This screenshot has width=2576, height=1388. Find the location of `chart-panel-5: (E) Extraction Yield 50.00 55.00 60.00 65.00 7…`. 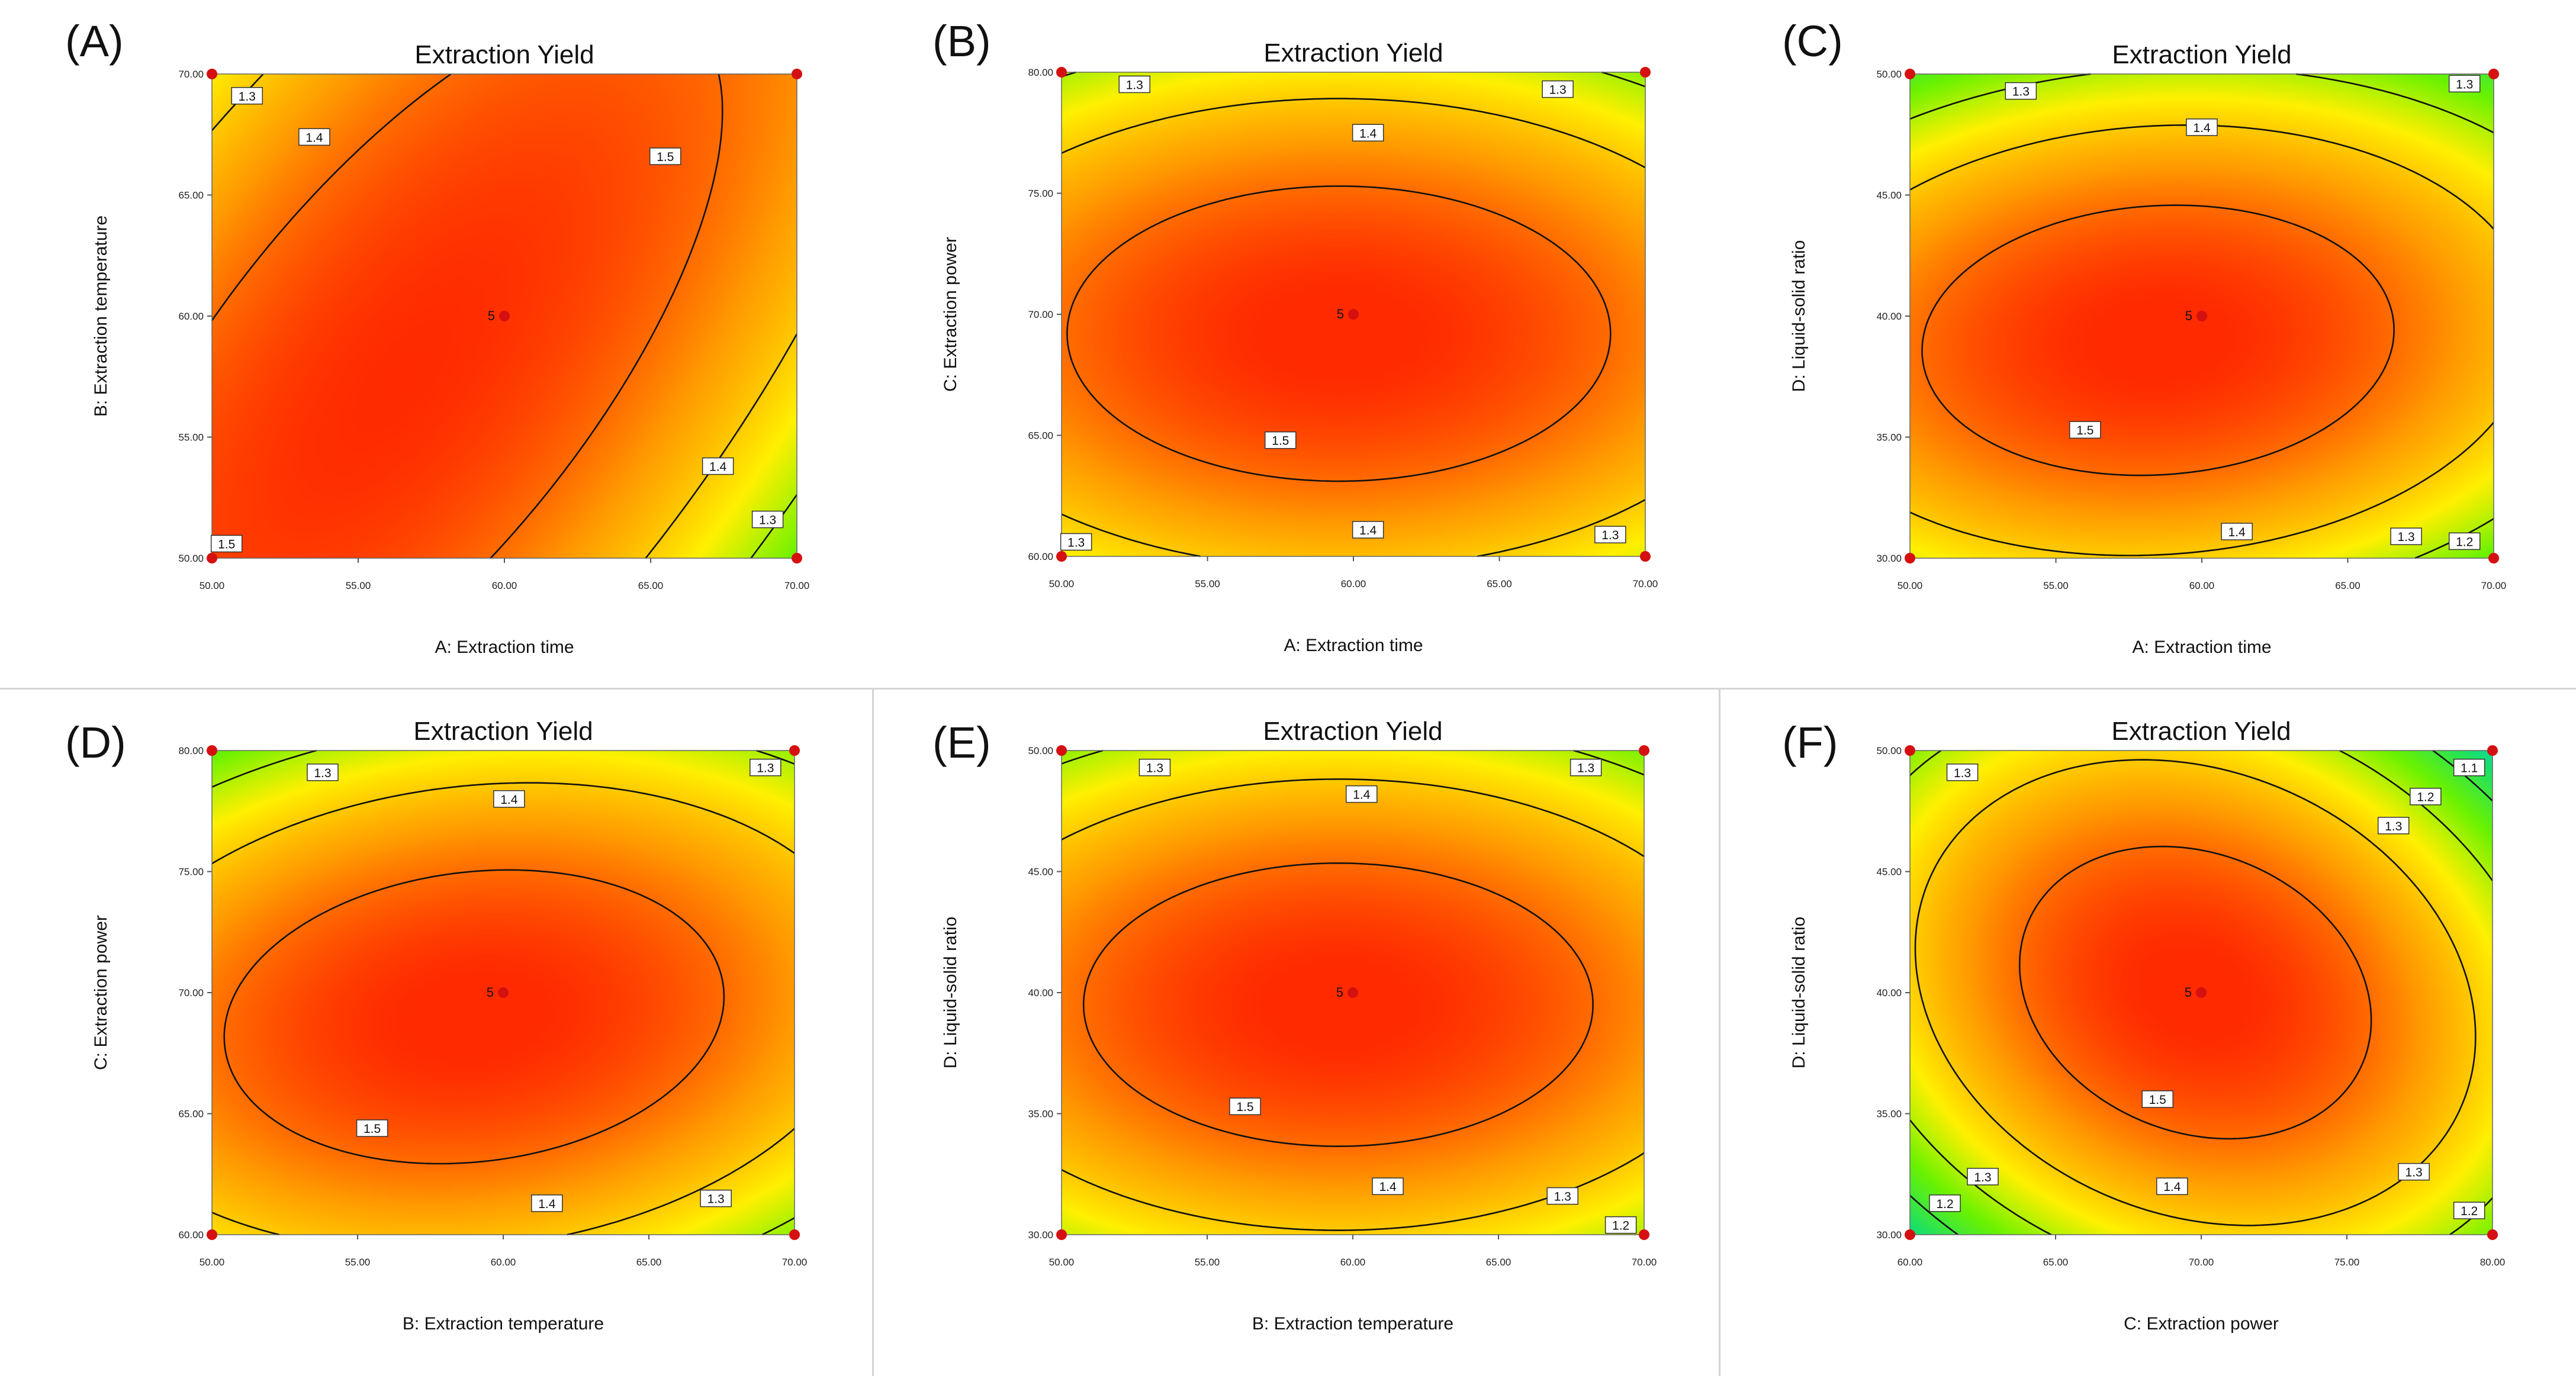

chart-panel-5: (E) Extraction Yield 50.00 55.00 60.00 65.00 7… is located at coordinates (1295, 1025).